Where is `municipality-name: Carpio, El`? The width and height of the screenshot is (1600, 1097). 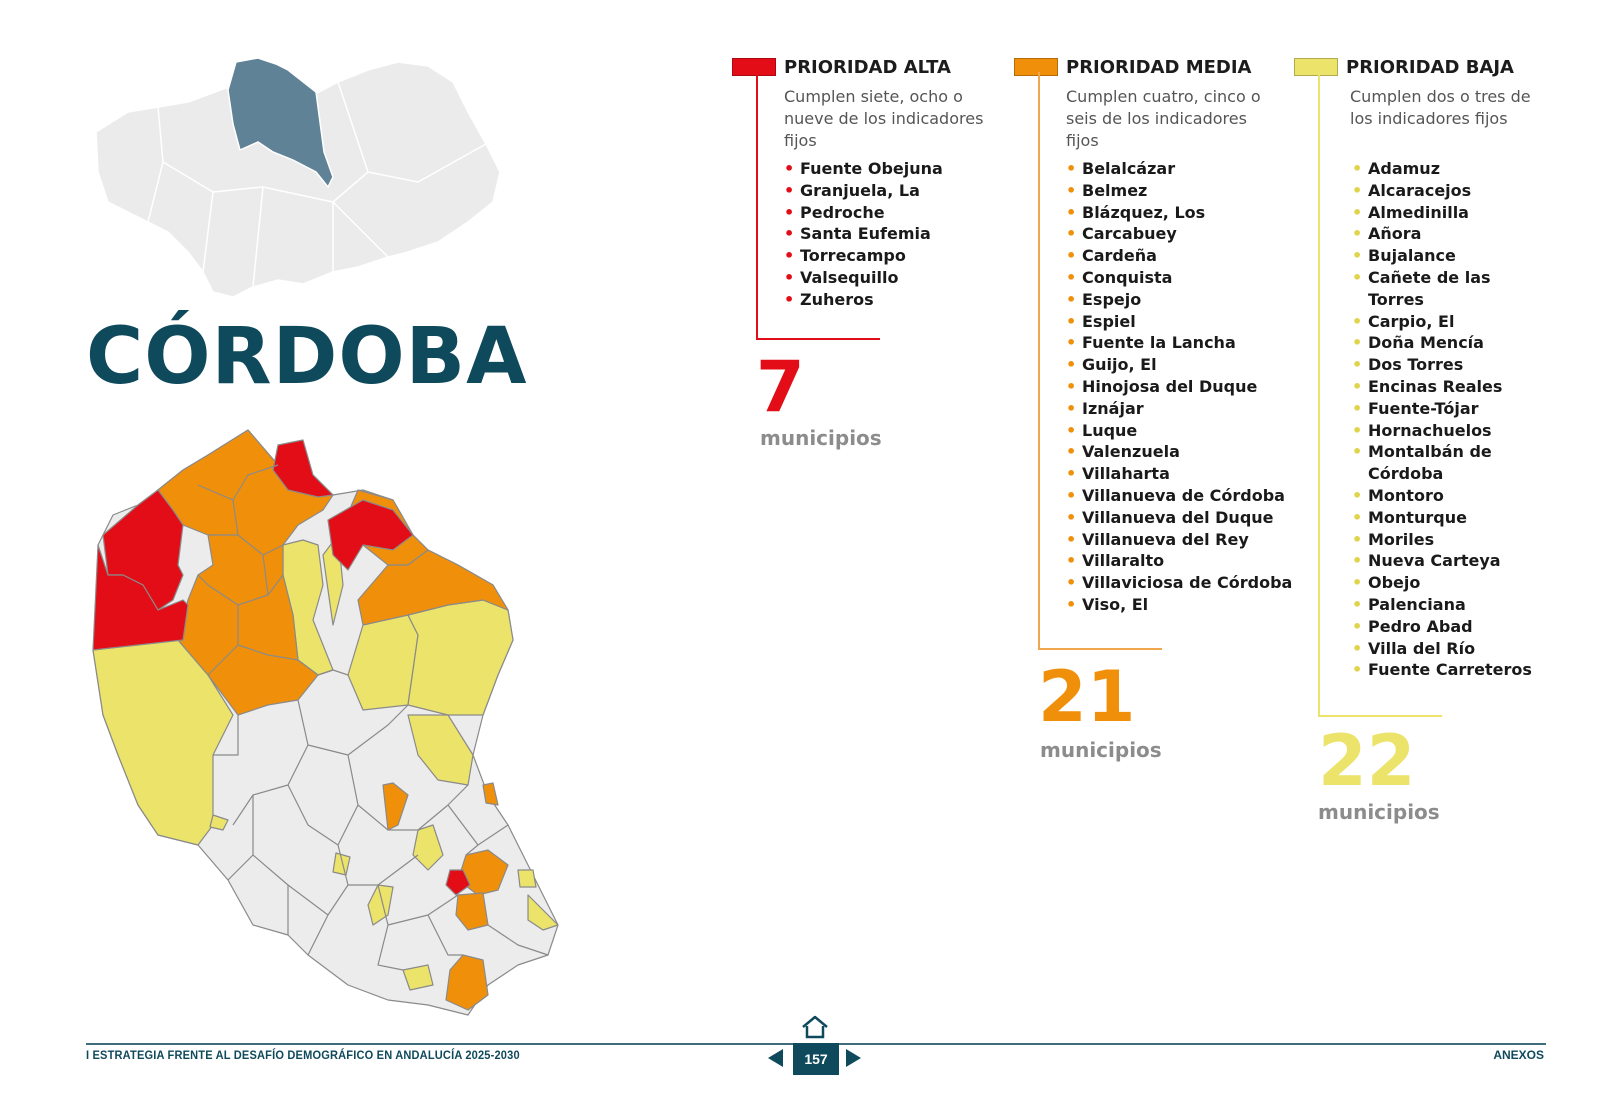 municipality-name: Carpio, El is located at coordinates (1411, 321).